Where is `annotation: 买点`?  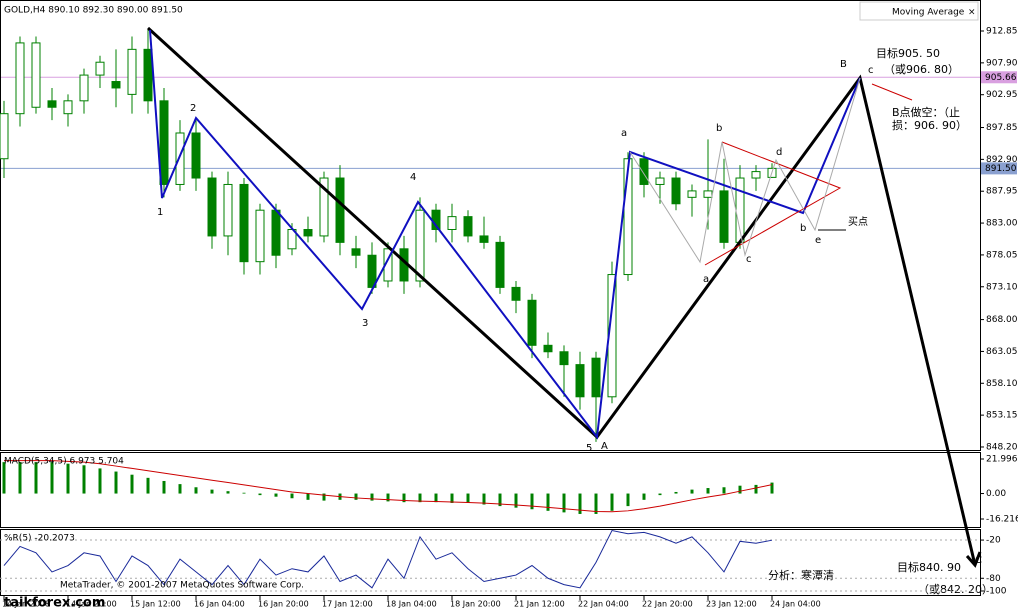
annotation: 买点 is located at coordinates (858, 222).